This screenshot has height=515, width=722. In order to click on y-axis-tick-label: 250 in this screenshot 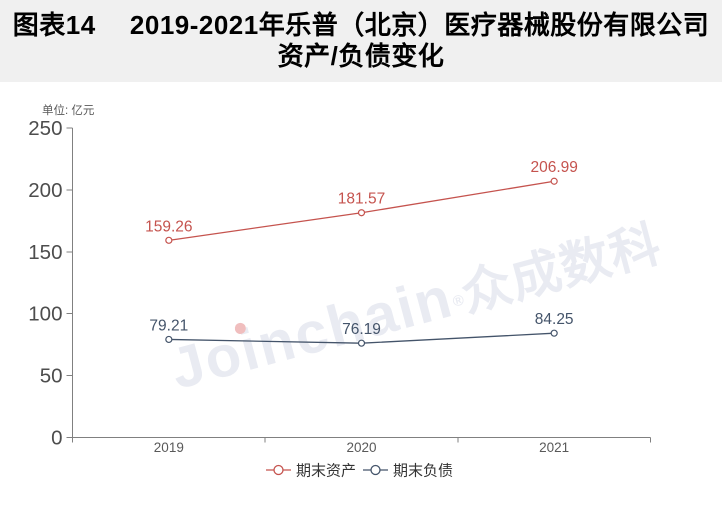, I will do `click(45, 128)`.